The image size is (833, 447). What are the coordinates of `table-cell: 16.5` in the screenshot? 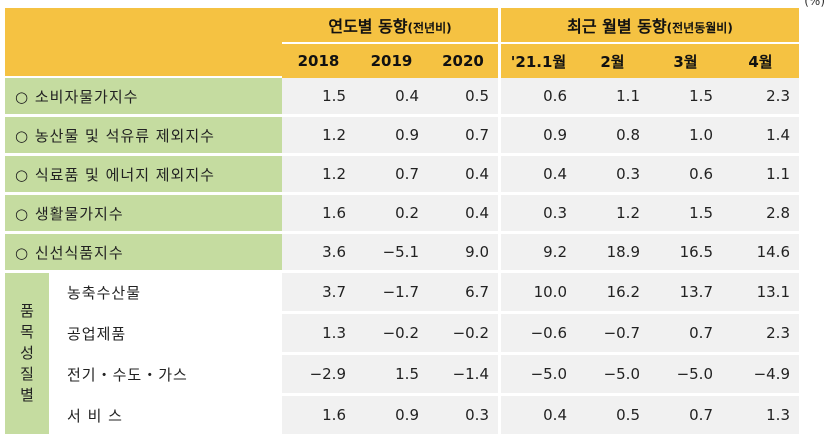 It's located at (685, 253).